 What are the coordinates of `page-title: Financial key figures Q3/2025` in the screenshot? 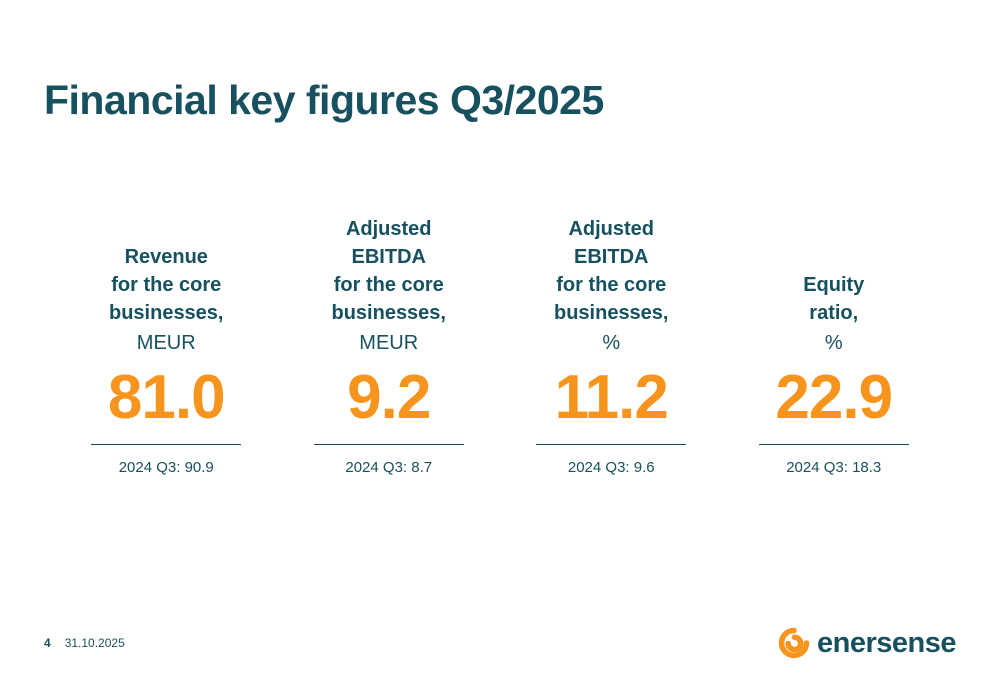 It's located at (324, 100).